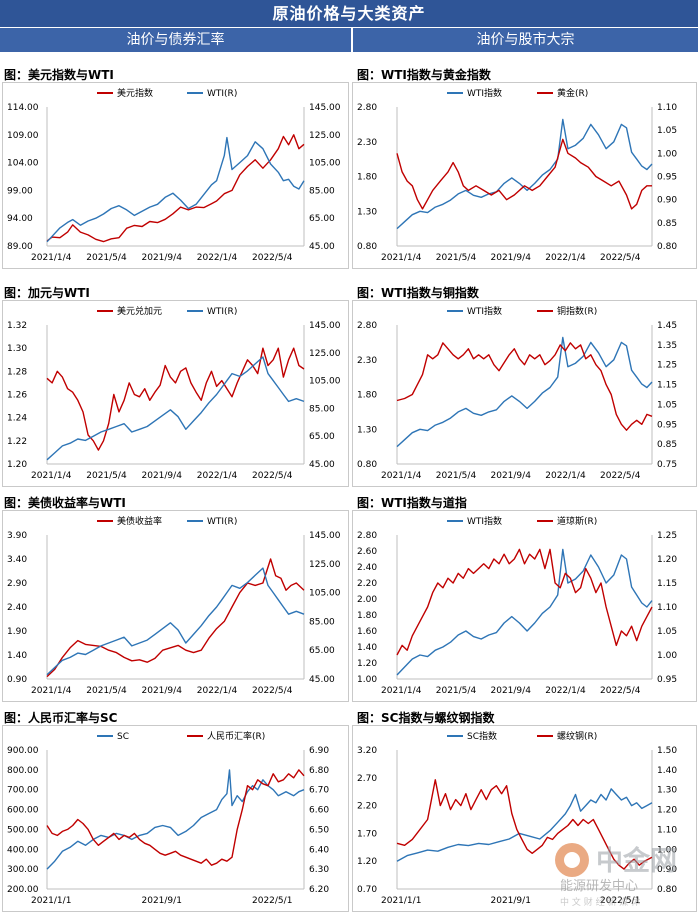 This screenshot has width=698, height=914. I want to click on right-tick-label: 0.75, so click(667, 465).